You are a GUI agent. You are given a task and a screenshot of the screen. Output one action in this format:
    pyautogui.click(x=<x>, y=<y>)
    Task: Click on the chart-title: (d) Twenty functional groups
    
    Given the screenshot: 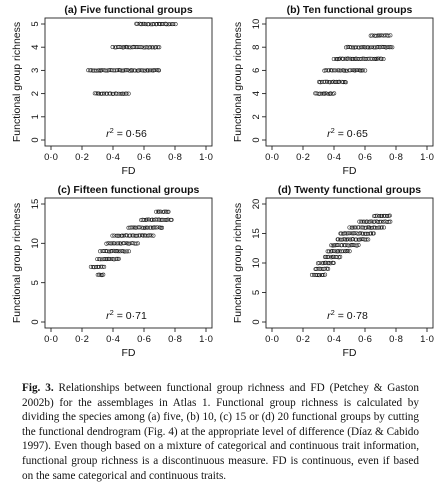 What is the action you would take?
    pyautogui.click(x=349, y=190)
    